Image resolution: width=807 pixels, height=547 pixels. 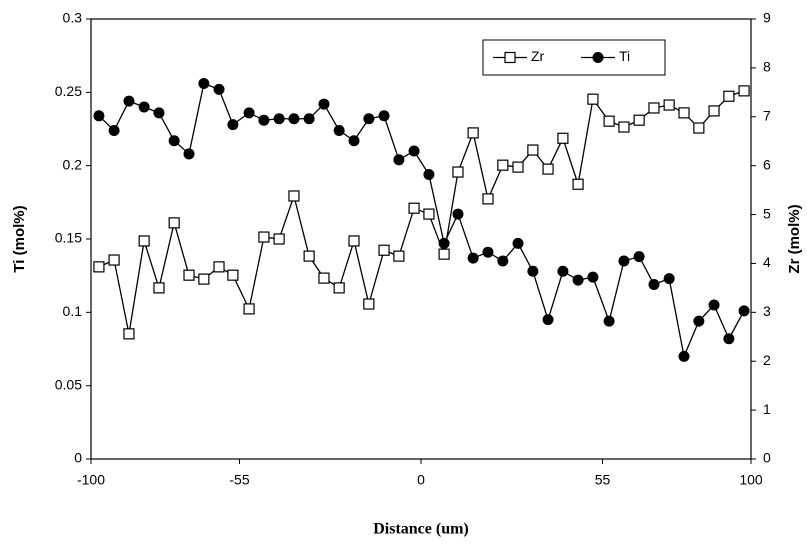 What do you see at coordinates (73, 164) in the screenshot?
I see `y-tick-label: 0.2` at bounding box center [73, 164].